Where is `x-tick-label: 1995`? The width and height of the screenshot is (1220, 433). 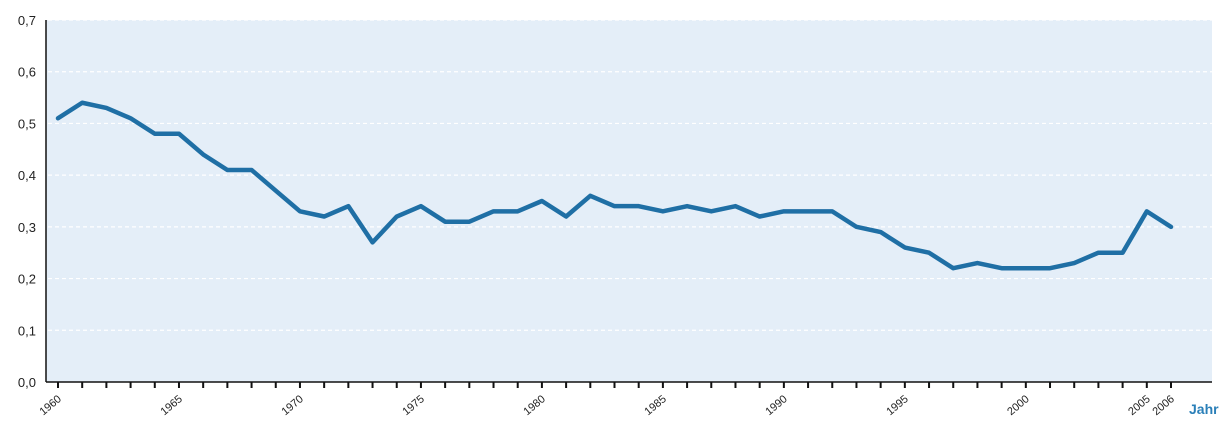
x-tick-label: 1995 is located at coordinates (897, 405).